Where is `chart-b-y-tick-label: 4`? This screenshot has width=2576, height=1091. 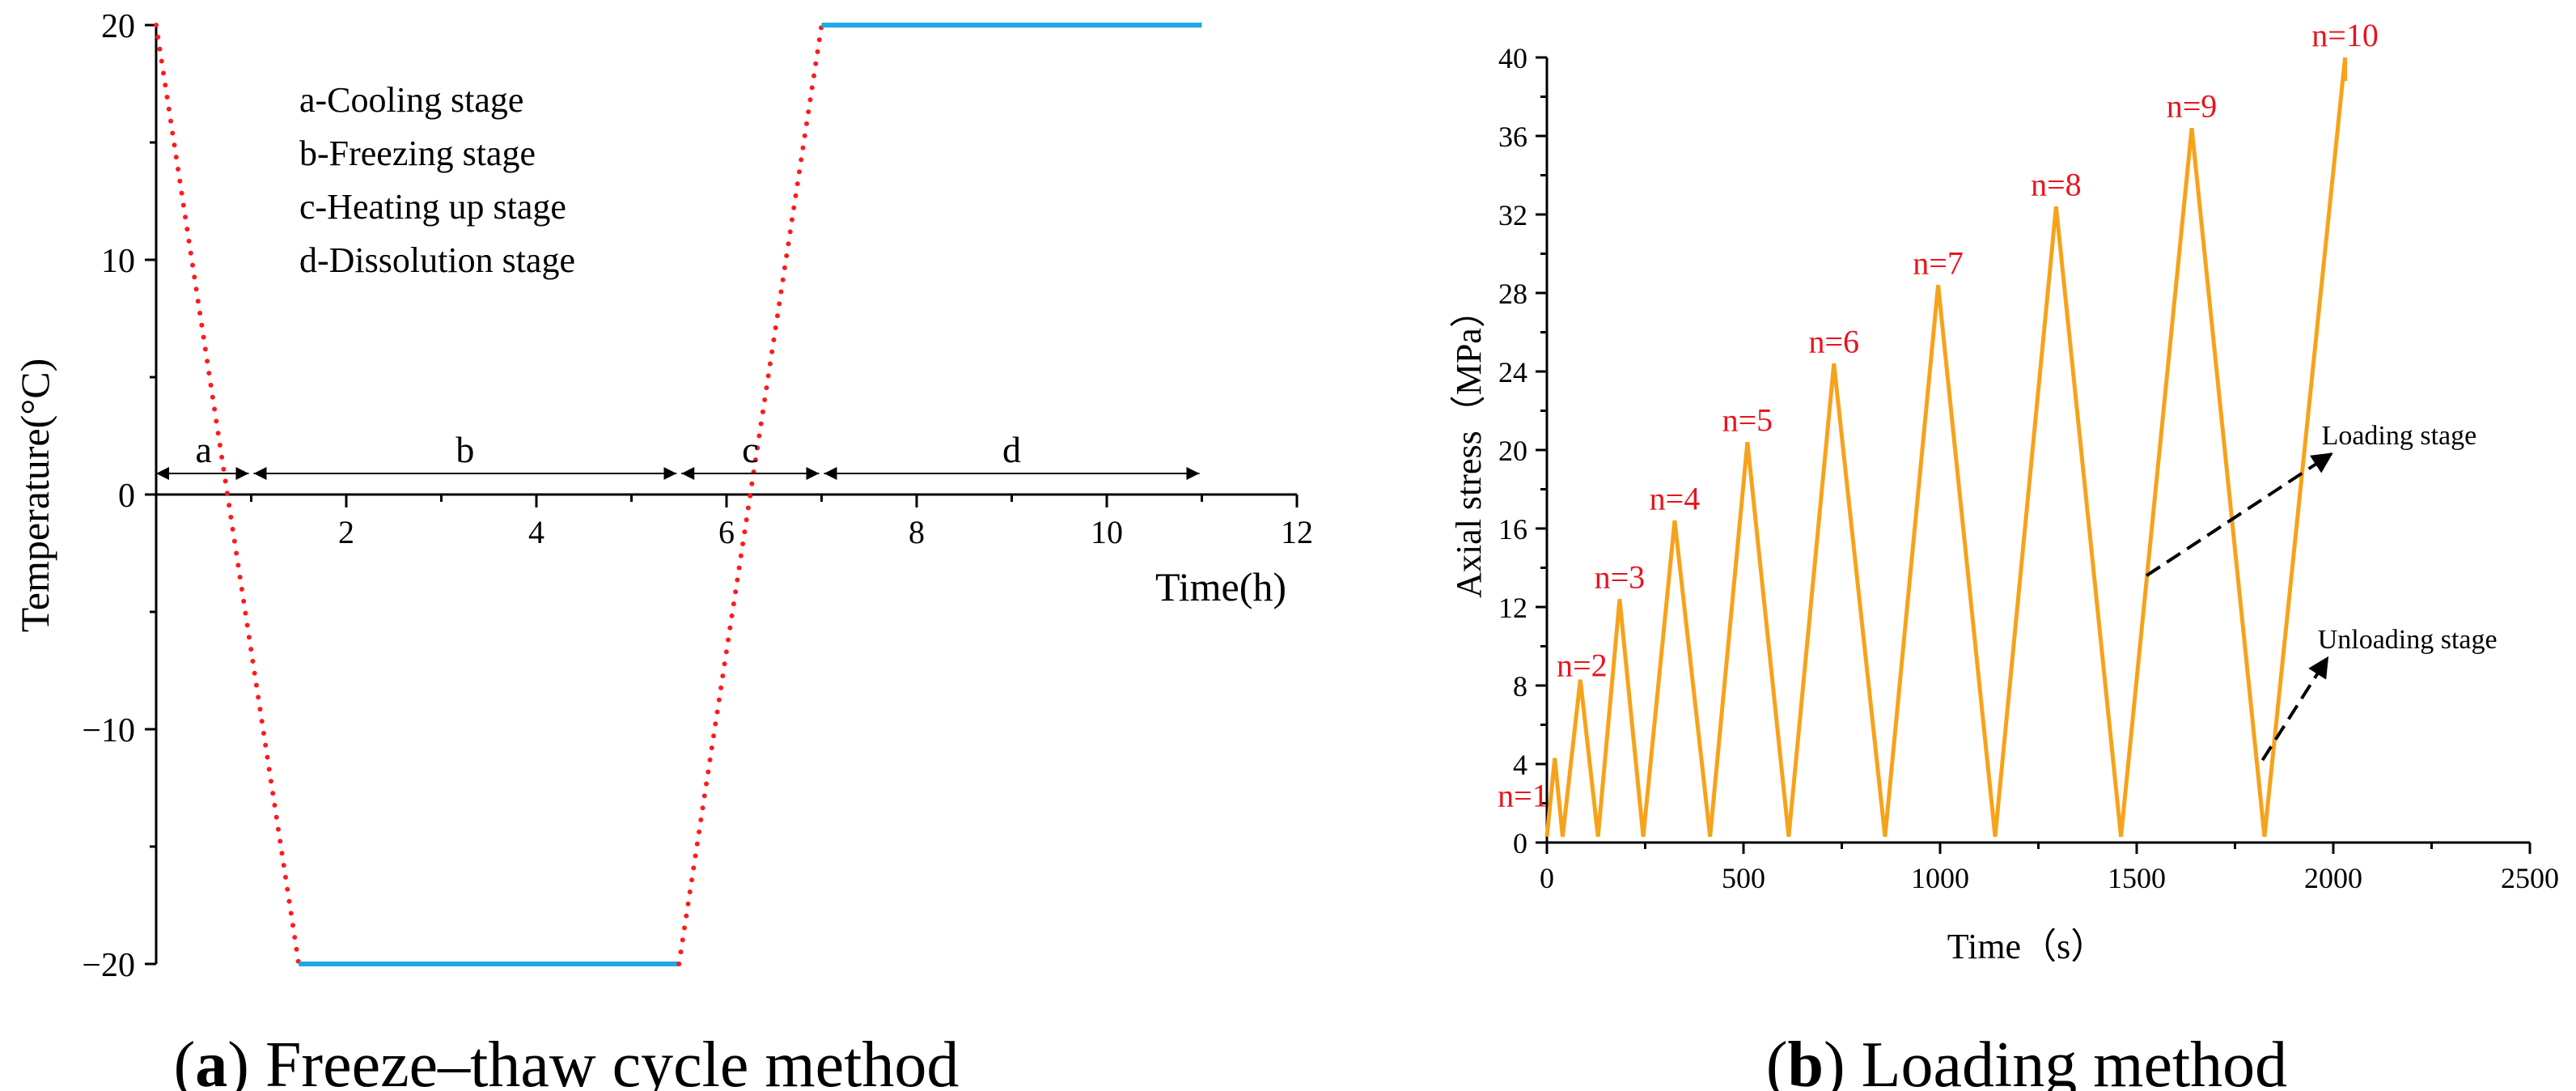
chart-b-y-tick-label: 4 is located at coordinates (1520, 765).